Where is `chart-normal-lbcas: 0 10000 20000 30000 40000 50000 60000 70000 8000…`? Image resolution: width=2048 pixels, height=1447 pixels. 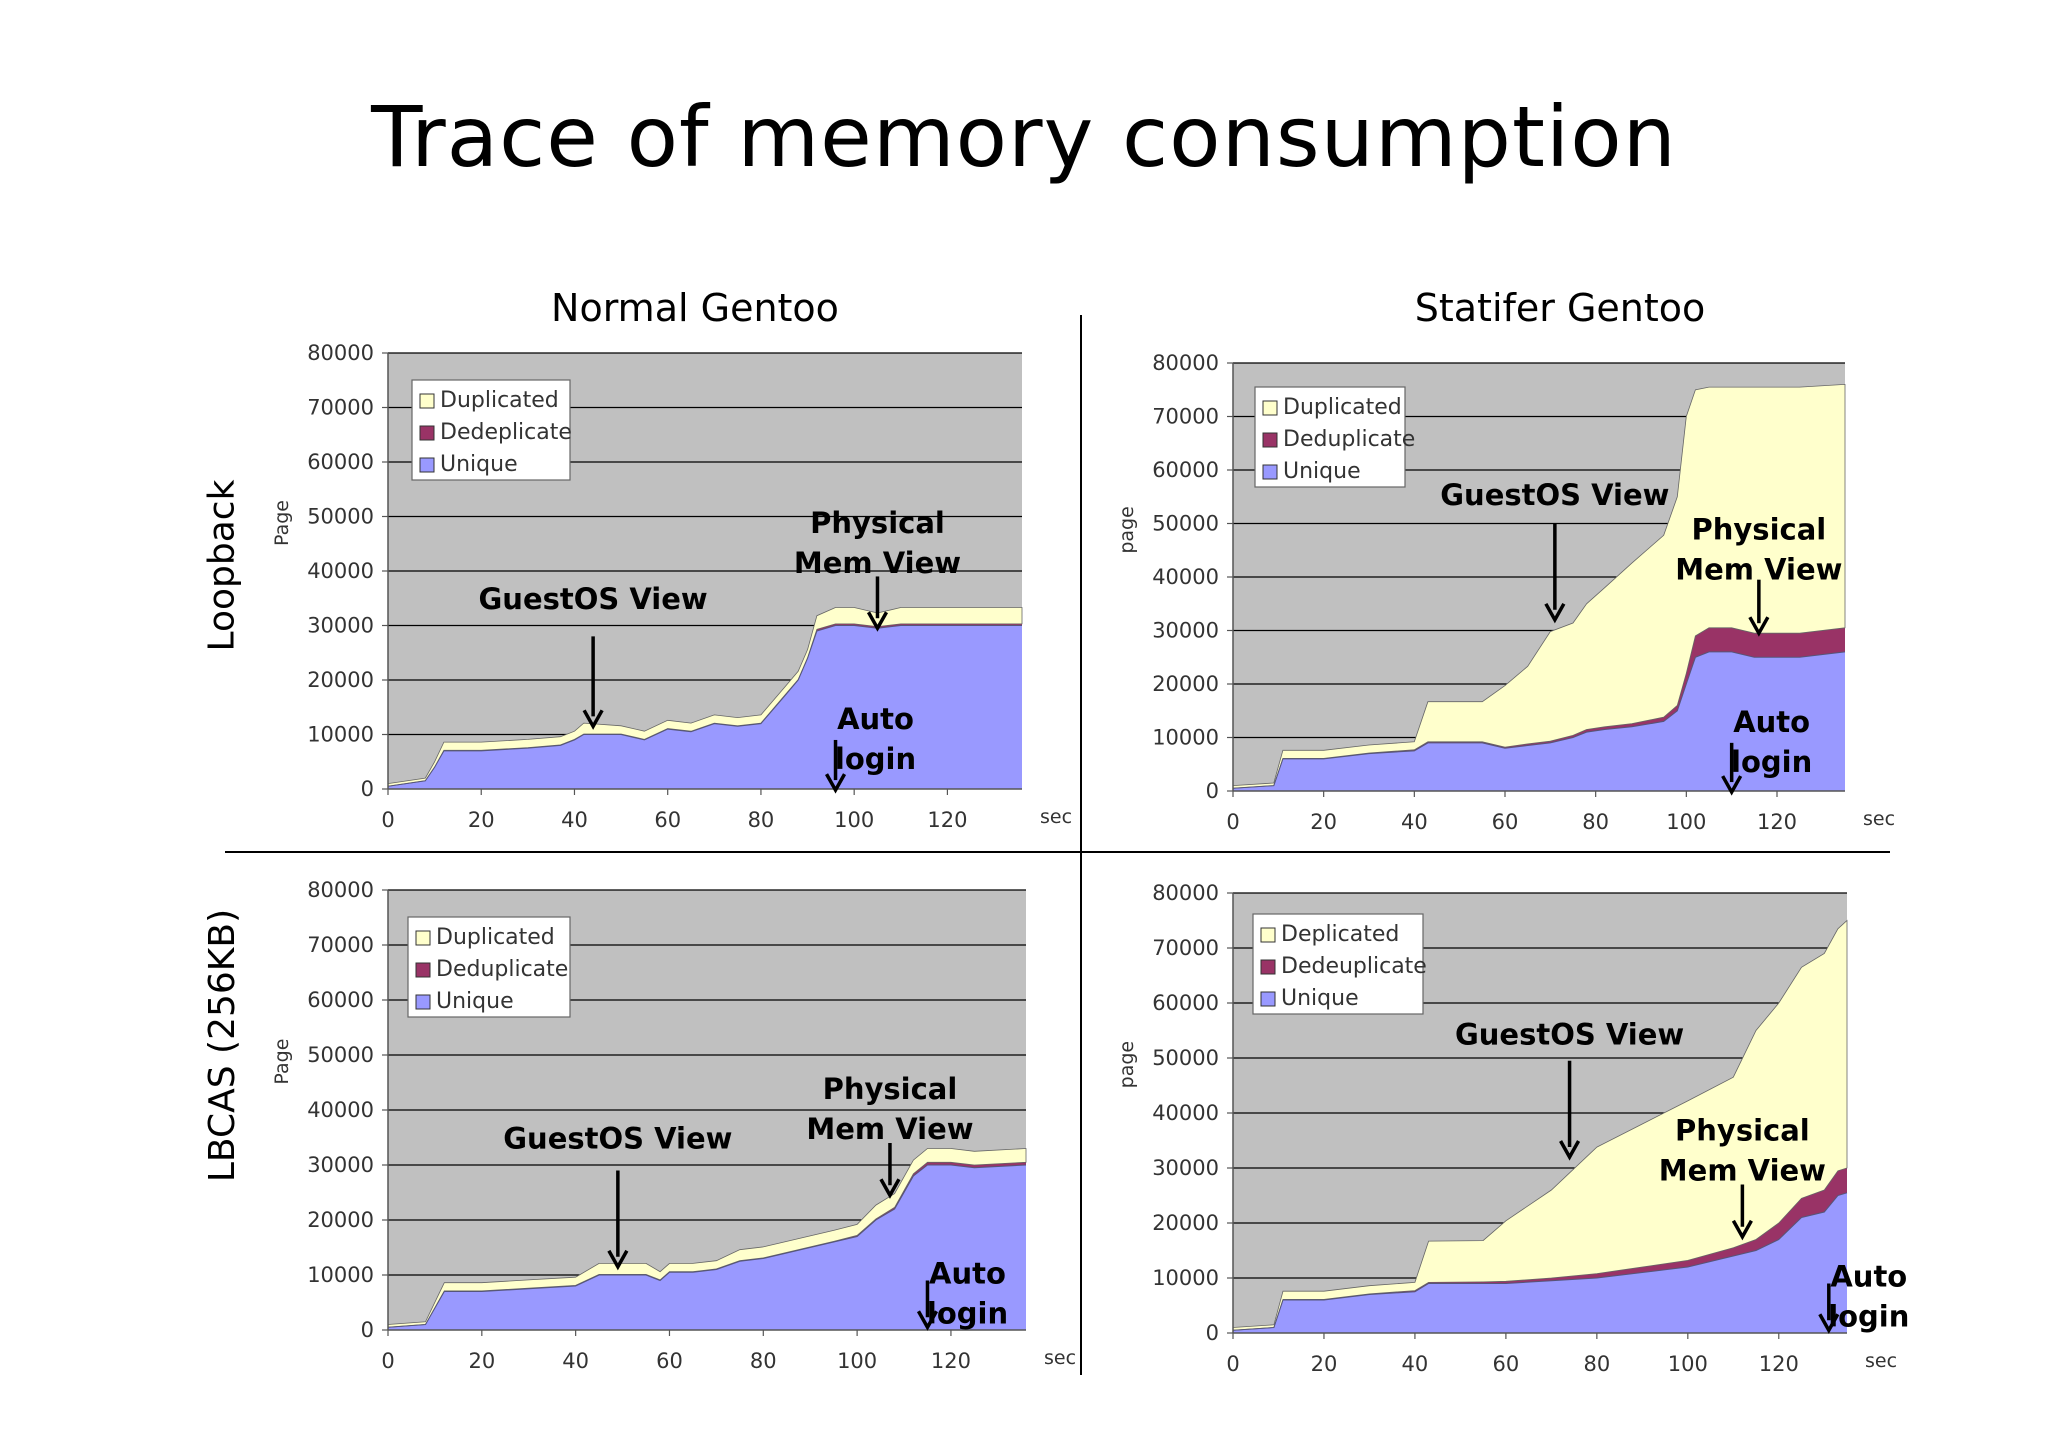 chart-normal-lbcas: 0 10000 20000 30000 40000 50000 60000 70000 8000… is located at coordinates (673, 1125).